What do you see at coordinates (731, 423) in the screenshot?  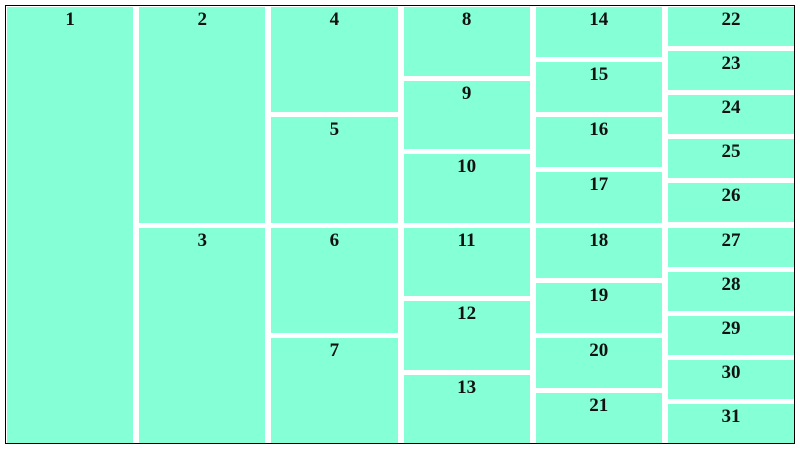 I see `box-31: 31` at bounding box center [731, 423].